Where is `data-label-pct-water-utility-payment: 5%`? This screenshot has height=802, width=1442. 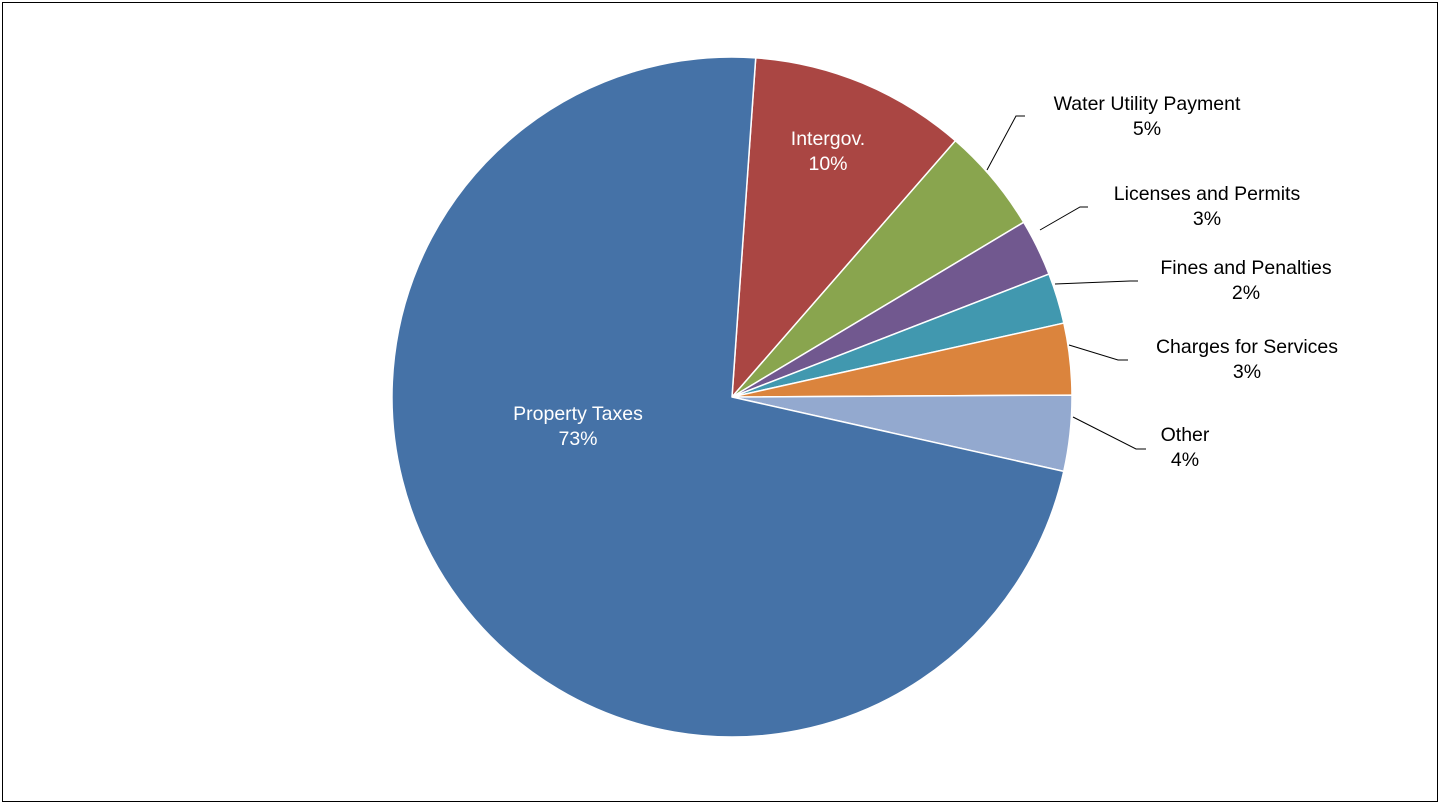
data-label-pct-water-utility-payment: 5% is located at coordinates (1147, 129).